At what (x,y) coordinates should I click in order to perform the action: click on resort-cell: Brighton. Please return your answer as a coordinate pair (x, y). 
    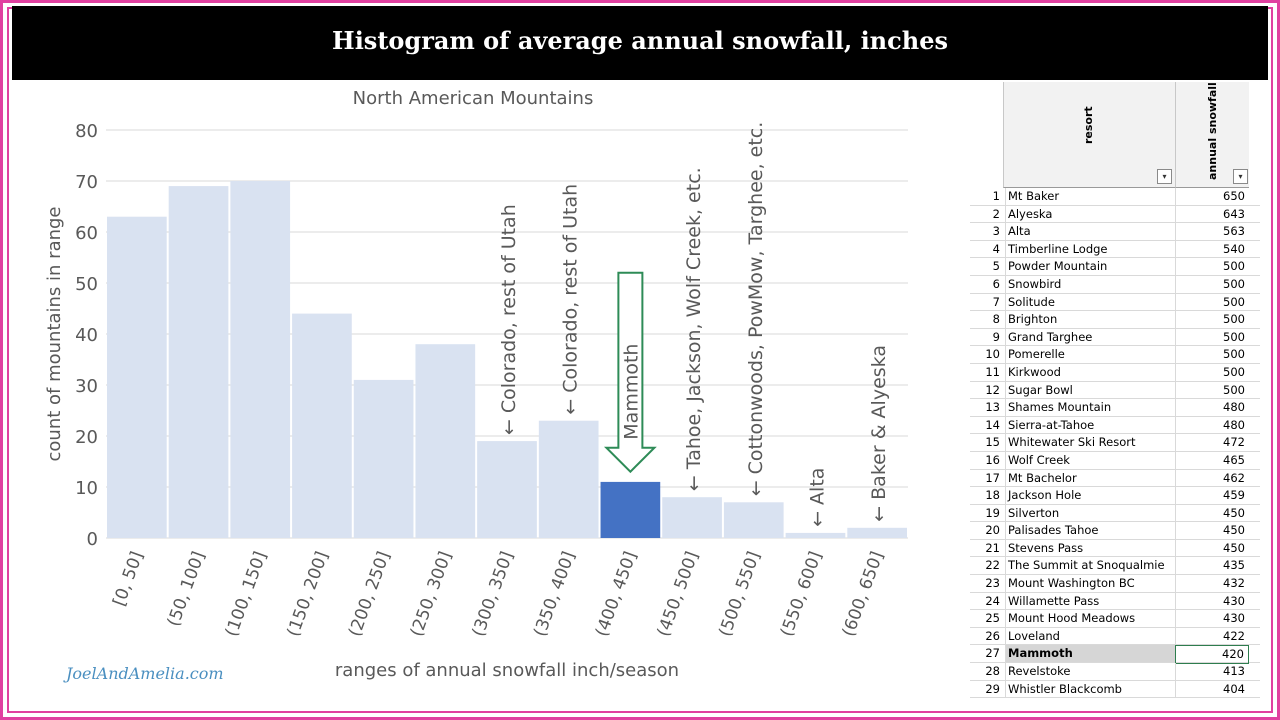
    Looking at the image, I should click on (1090, 320).